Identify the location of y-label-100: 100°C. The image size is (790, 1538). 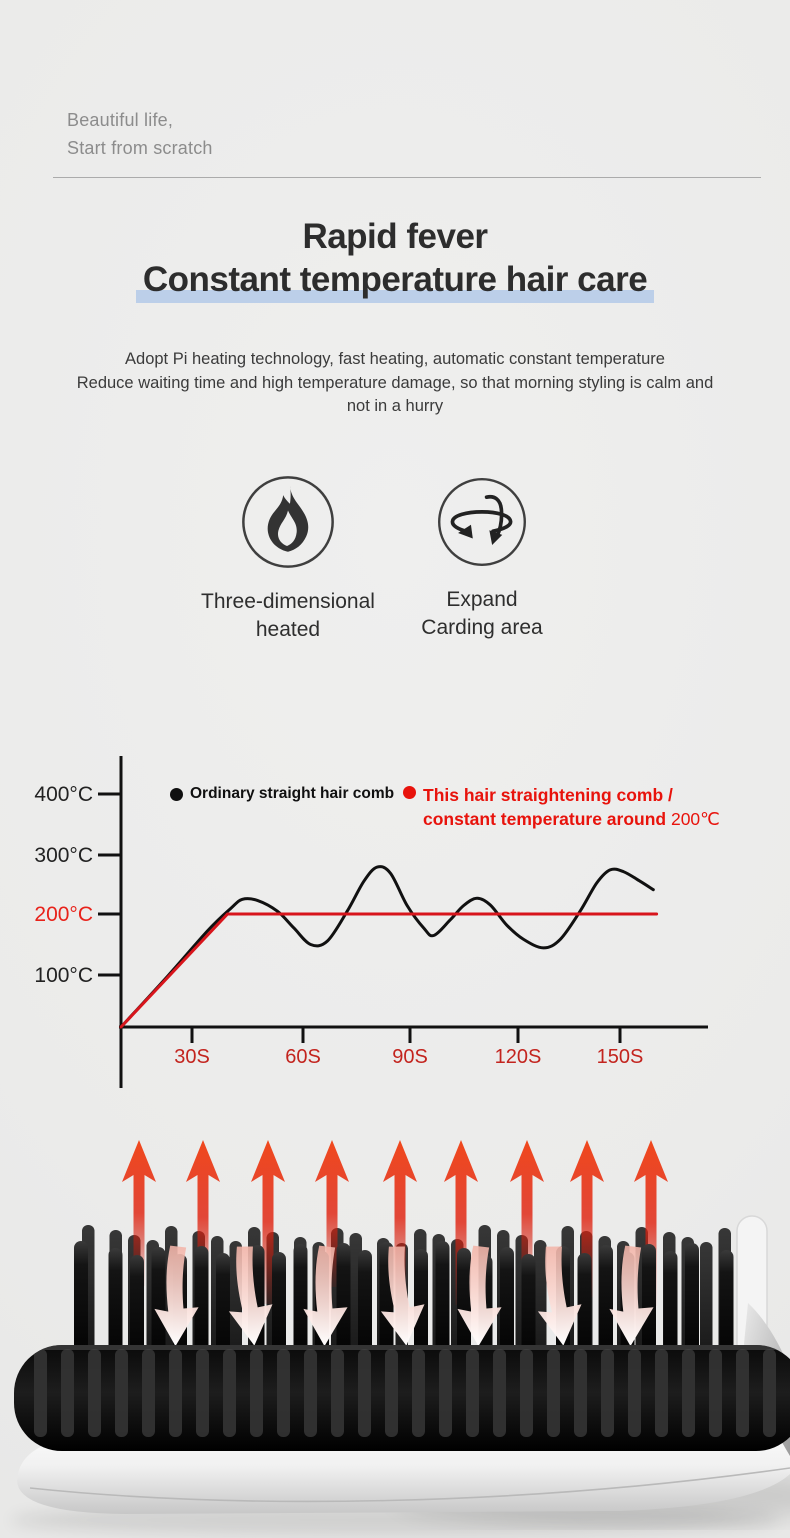
(63, 975).